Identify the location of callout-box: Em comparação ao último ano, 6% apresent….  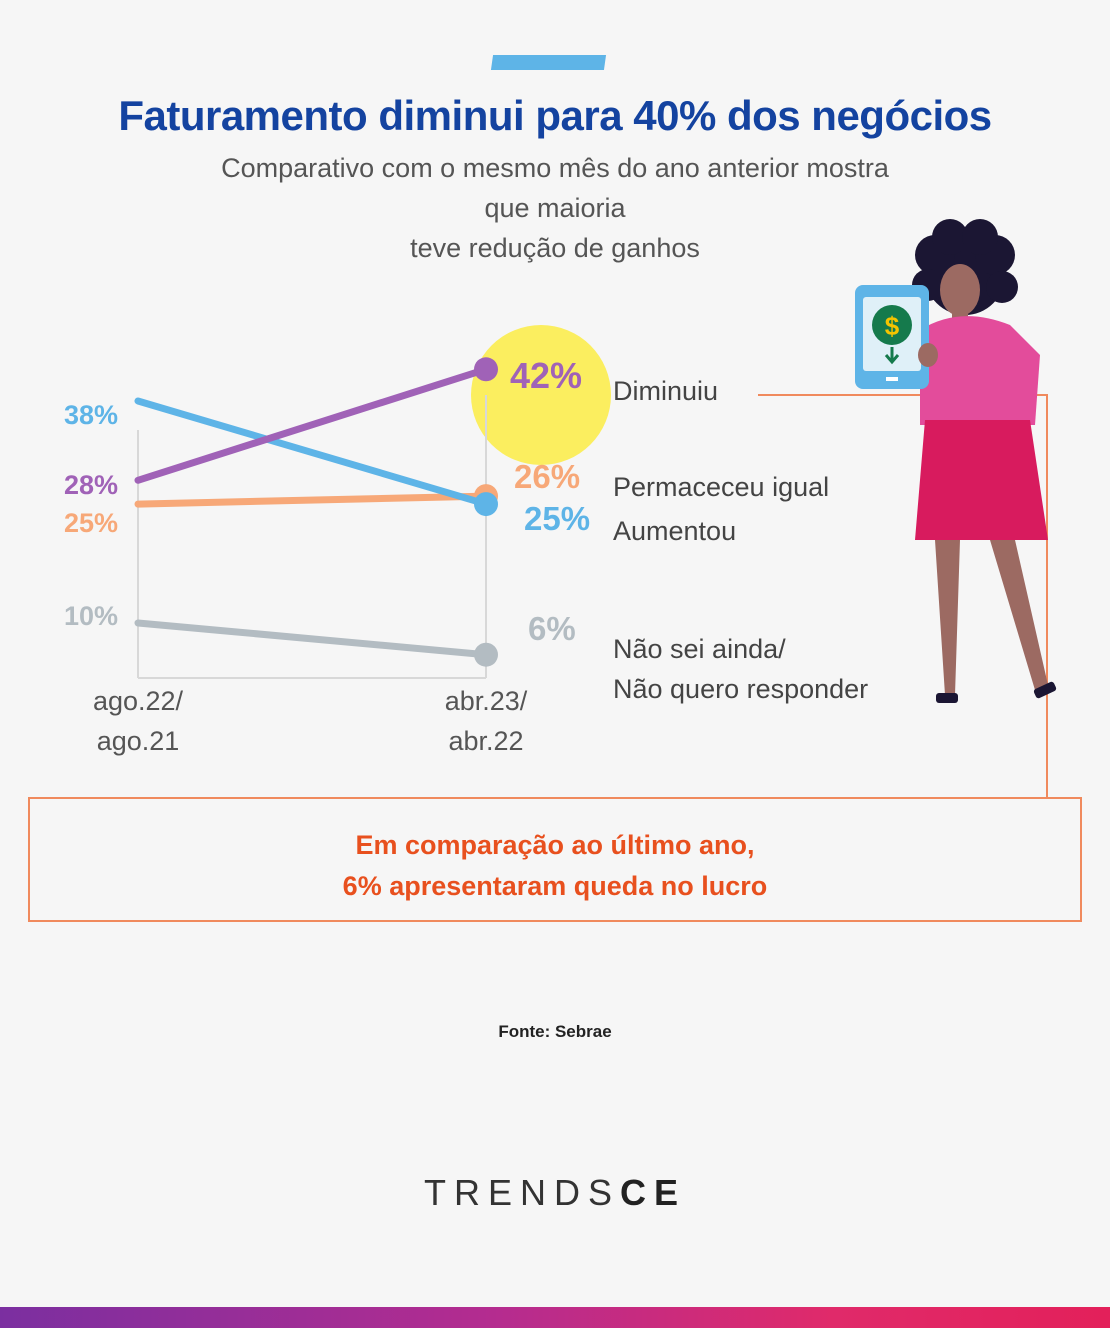
(555, 859).